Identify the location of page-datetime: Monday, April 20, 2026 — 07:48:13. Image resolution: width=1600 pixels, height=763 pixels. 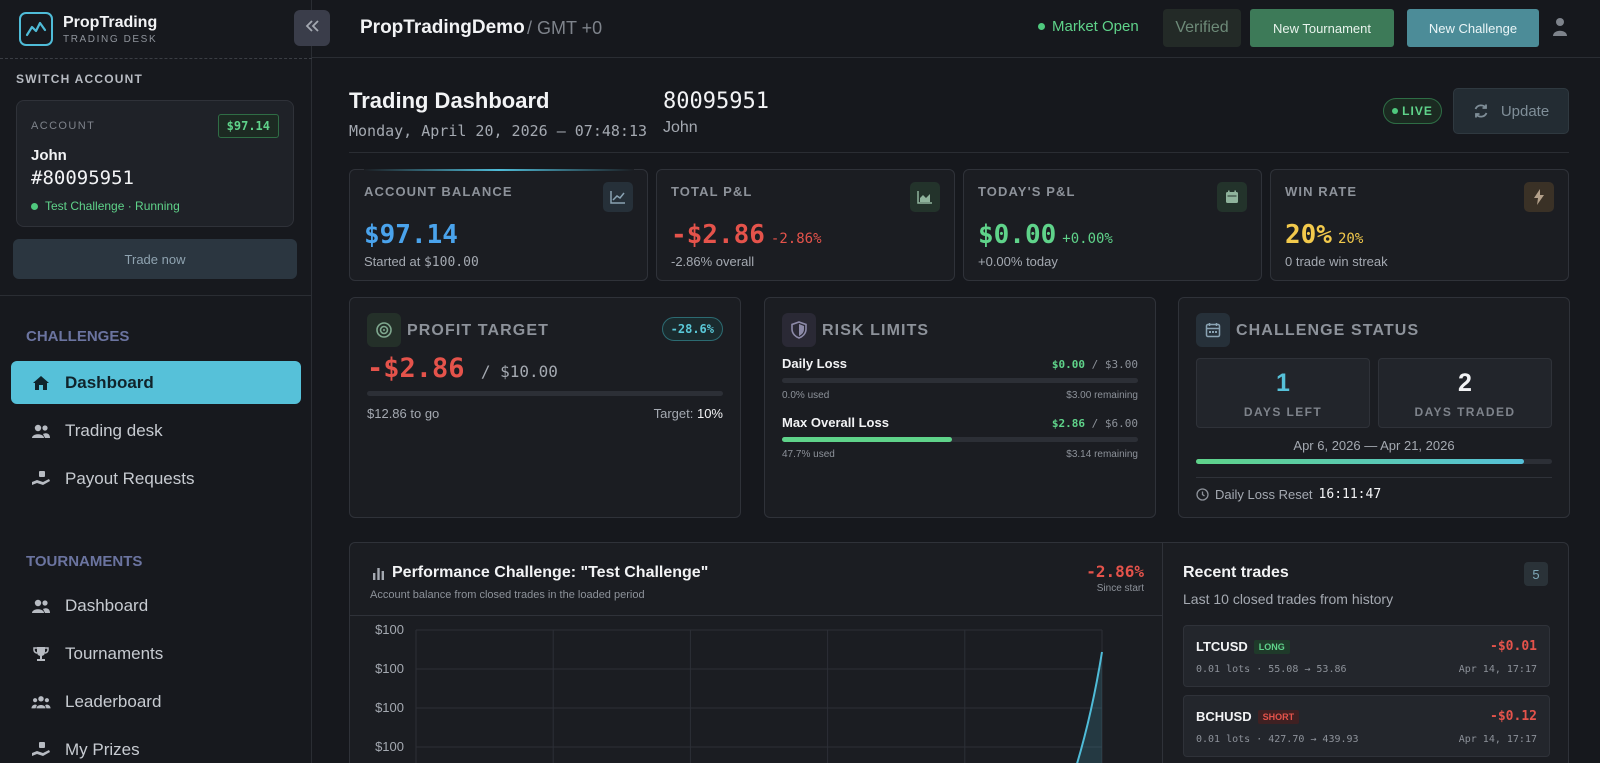
(498, 131).